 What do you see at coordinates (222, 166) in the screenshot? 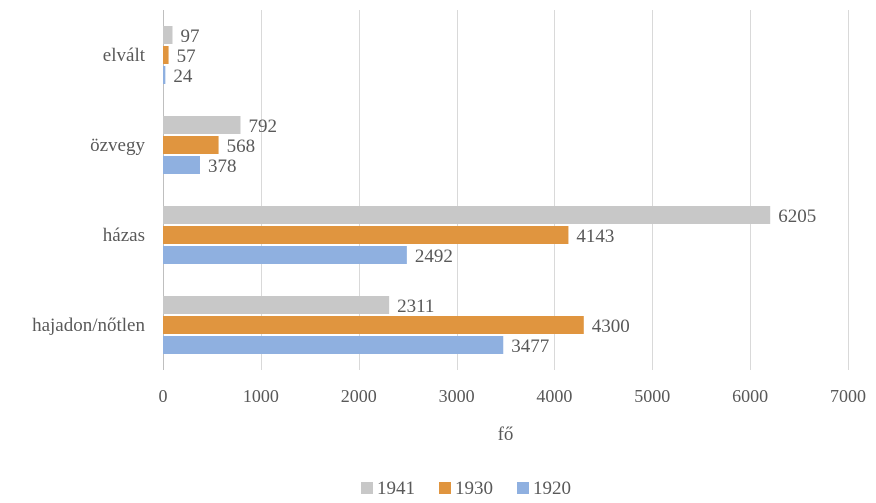
I see `data-label: 378` at bounding box center [222, 166].